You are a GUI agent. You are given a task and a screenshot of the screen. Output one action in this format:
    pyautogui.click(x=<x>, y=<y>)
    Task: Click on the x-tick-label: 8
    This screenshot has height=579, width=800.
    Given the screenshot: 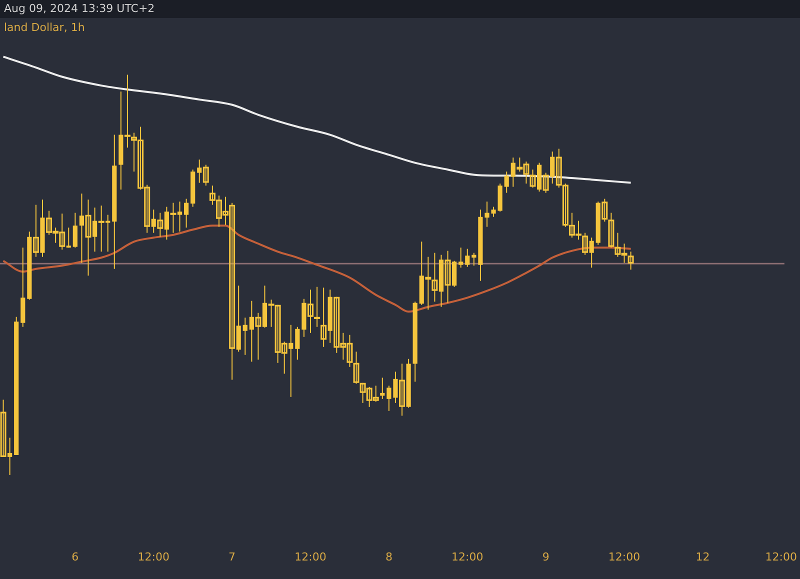 What is the action you would take?
    pyautogui.click(x=388, y=557)
    